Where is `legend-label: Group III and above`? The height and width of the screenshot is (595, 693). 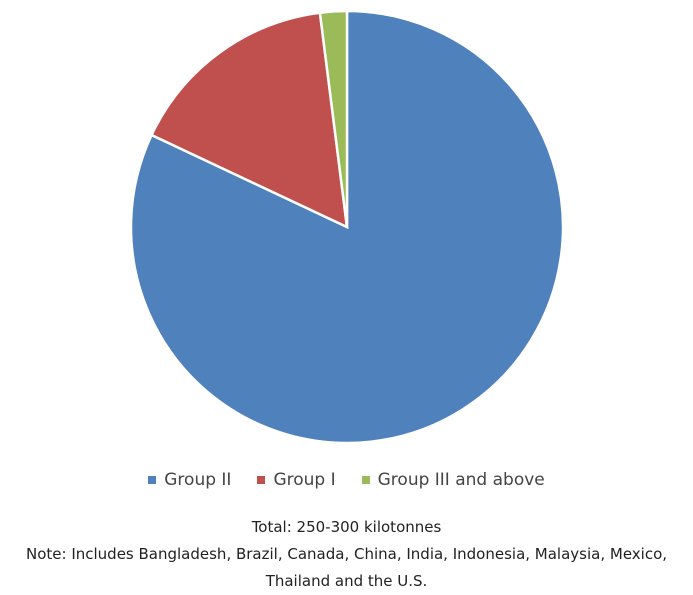
legend-label: Group III and above is located at coordinates (461, 480).